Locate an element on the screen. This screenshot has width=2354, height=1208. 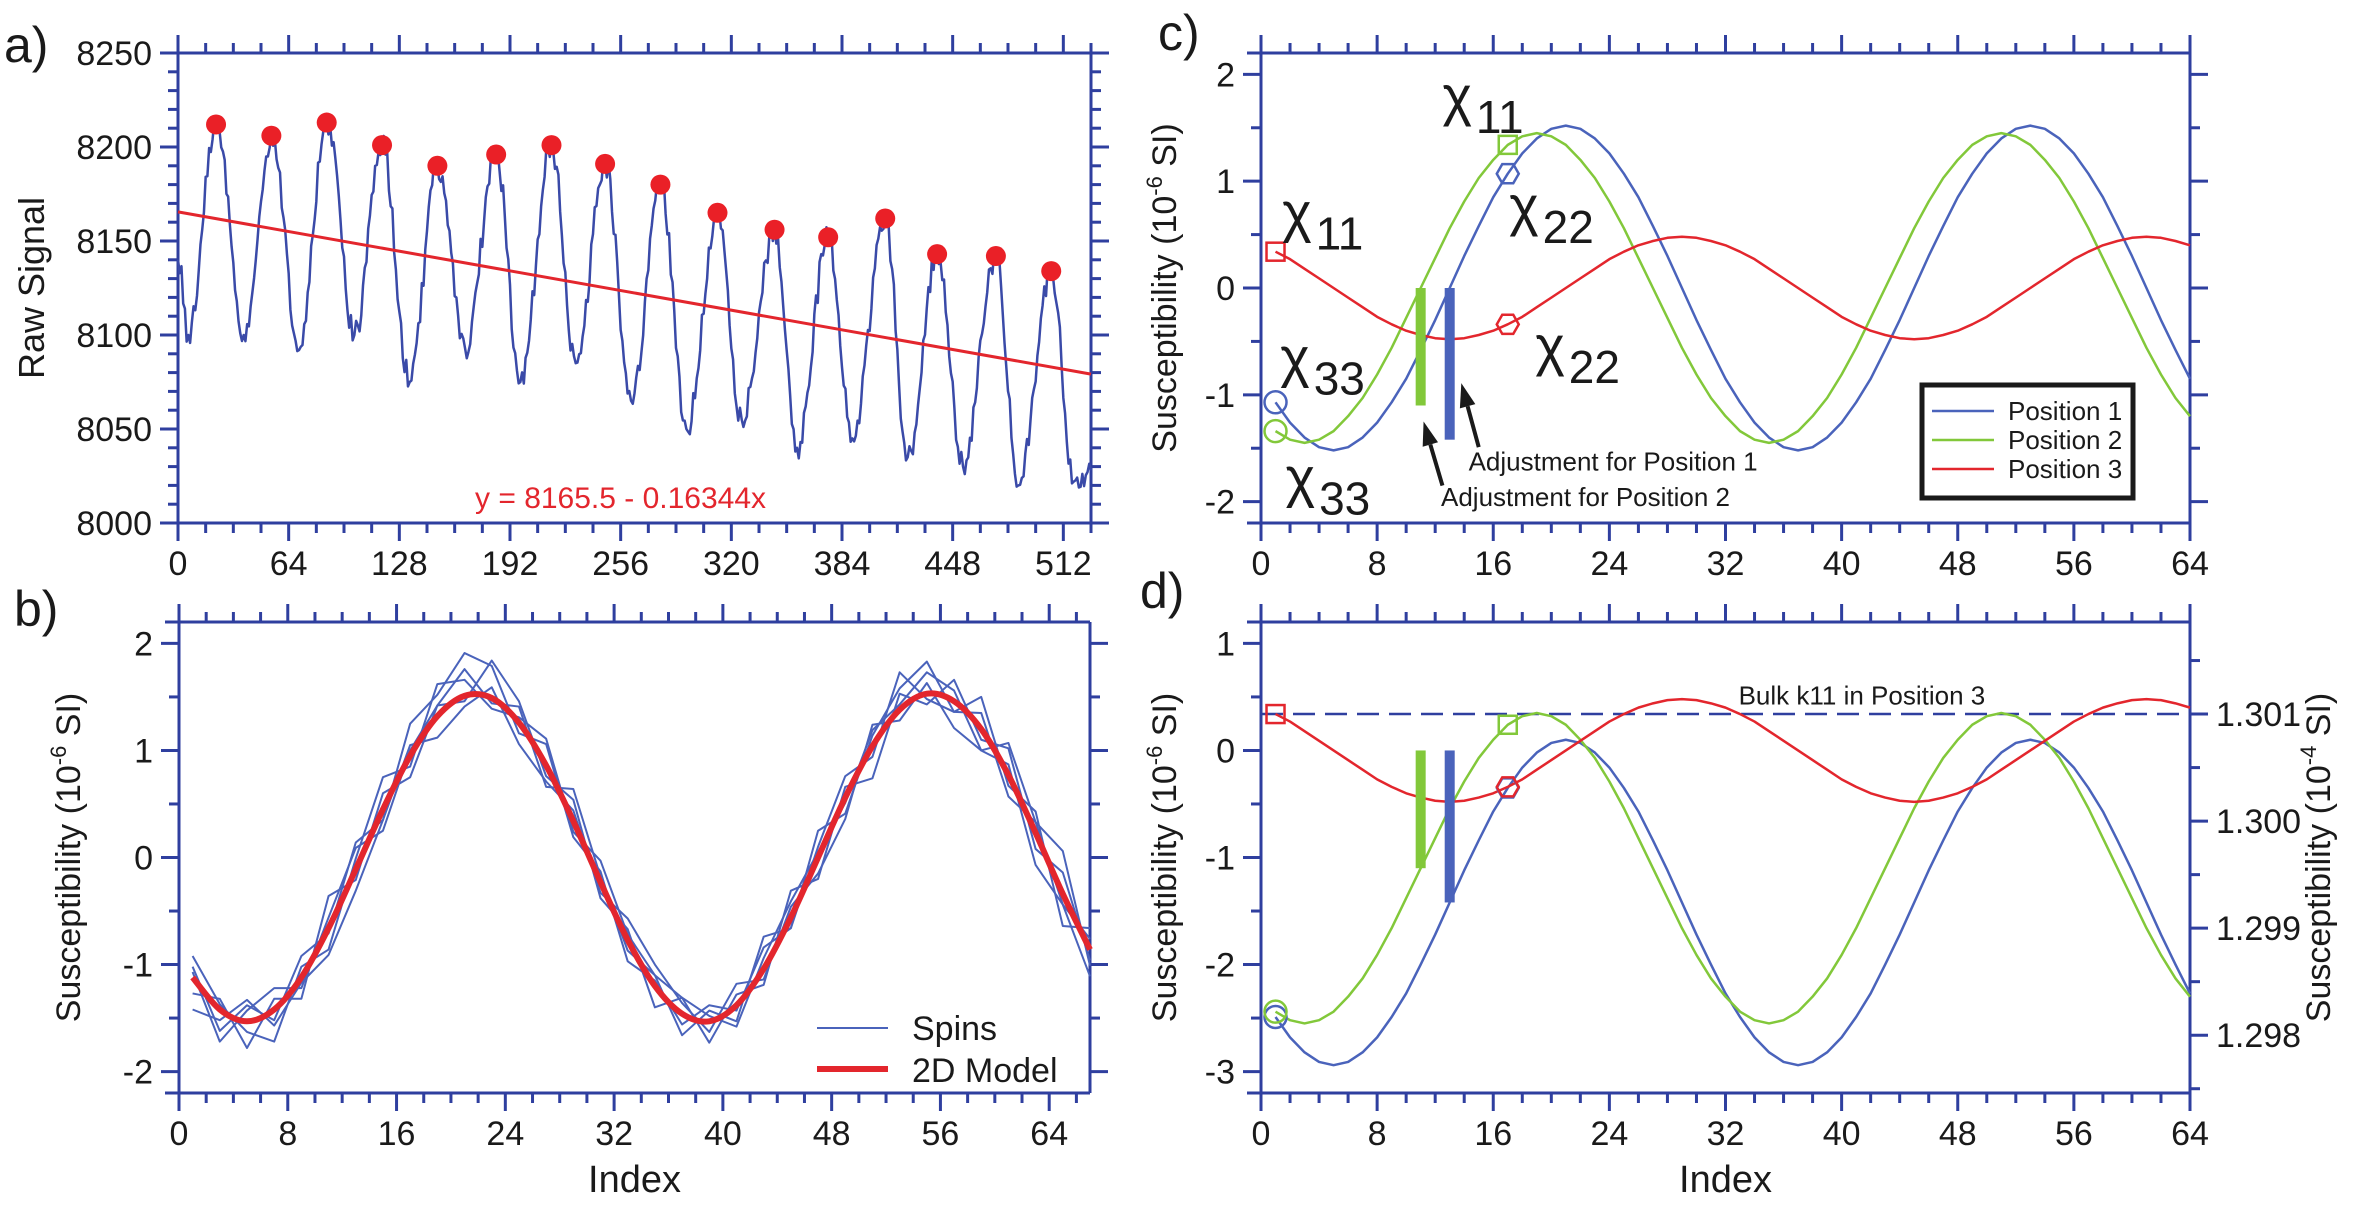
adjustment-bar is located at coordinates (1449, 826).